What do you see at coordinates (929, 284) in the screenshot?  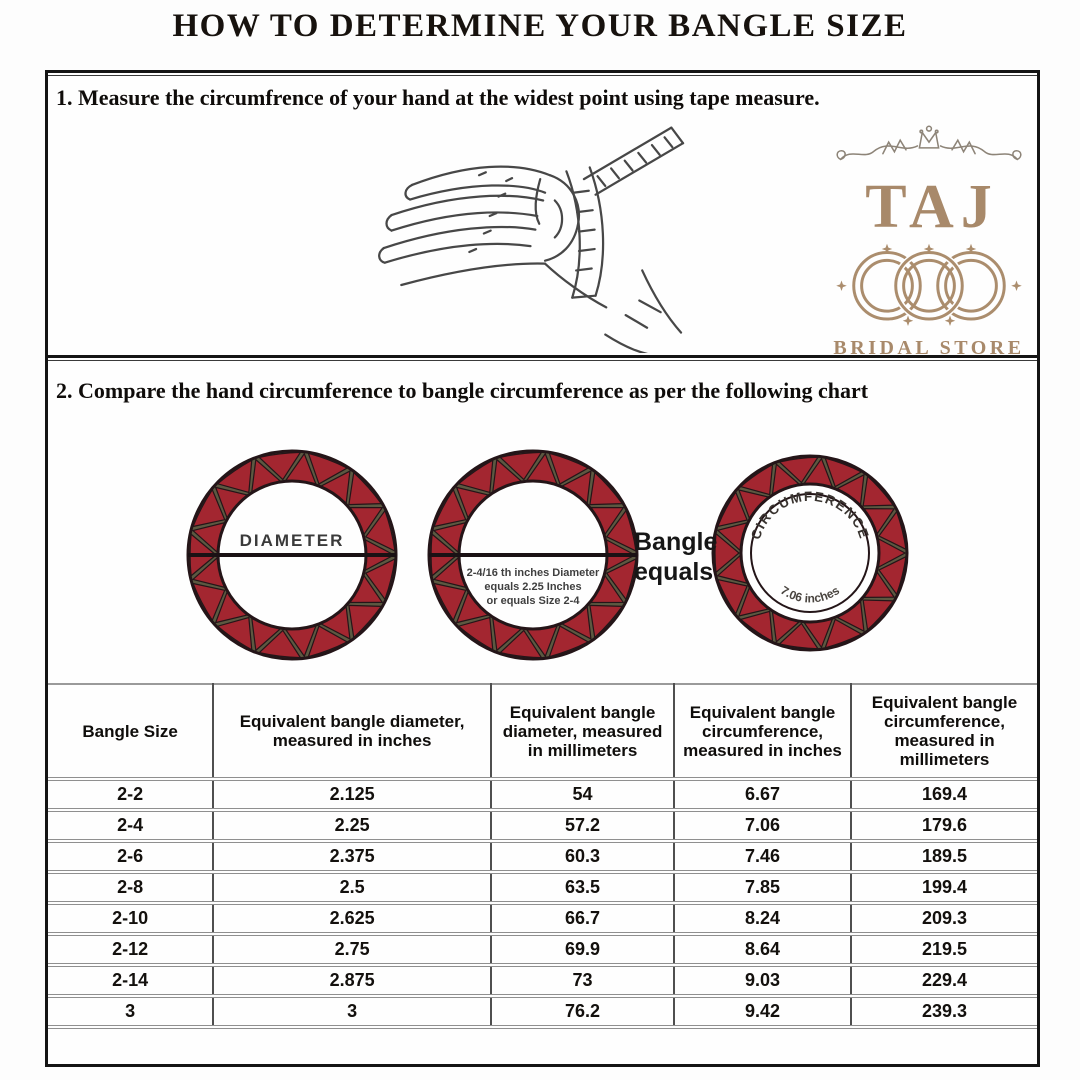 I see `three-bangles-icon` at bounding box center [929, 284].